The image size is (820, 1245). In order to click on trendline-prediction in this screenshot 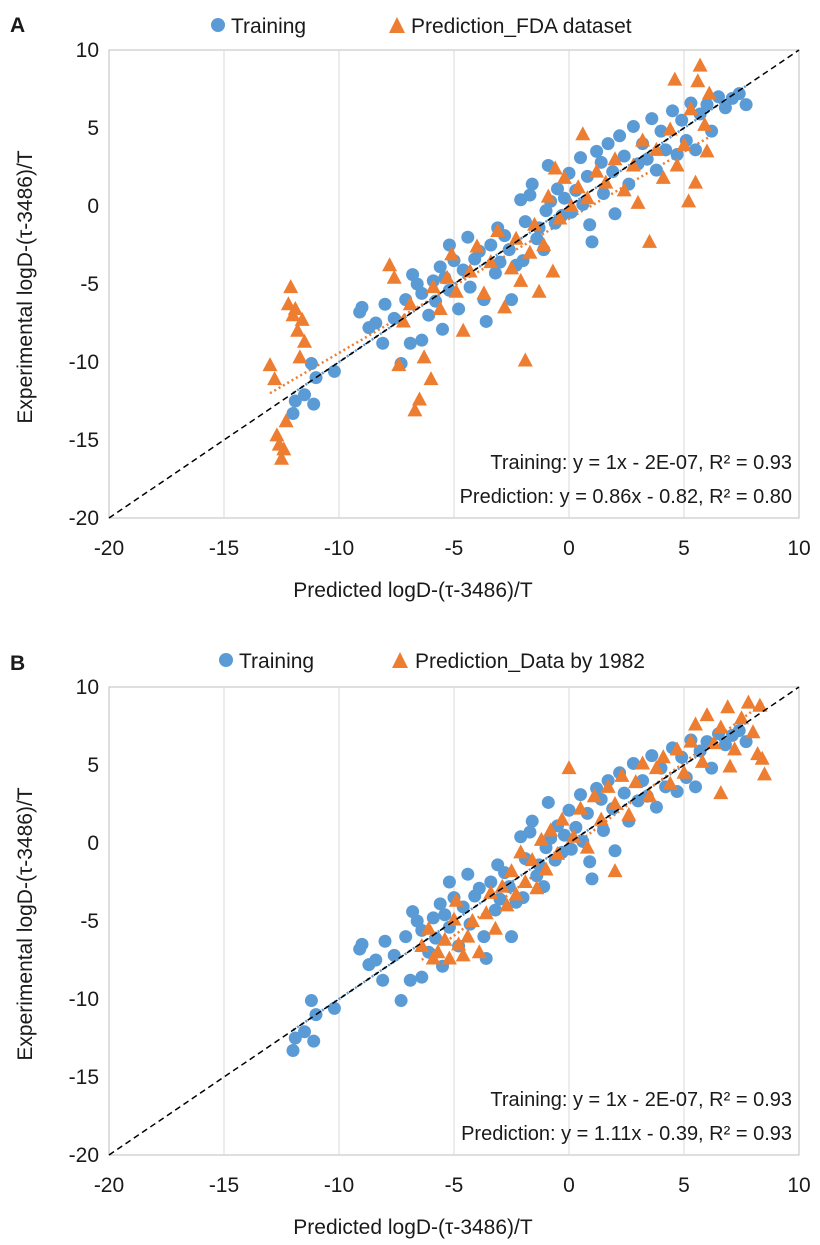, I will do `click(593, 830)`.